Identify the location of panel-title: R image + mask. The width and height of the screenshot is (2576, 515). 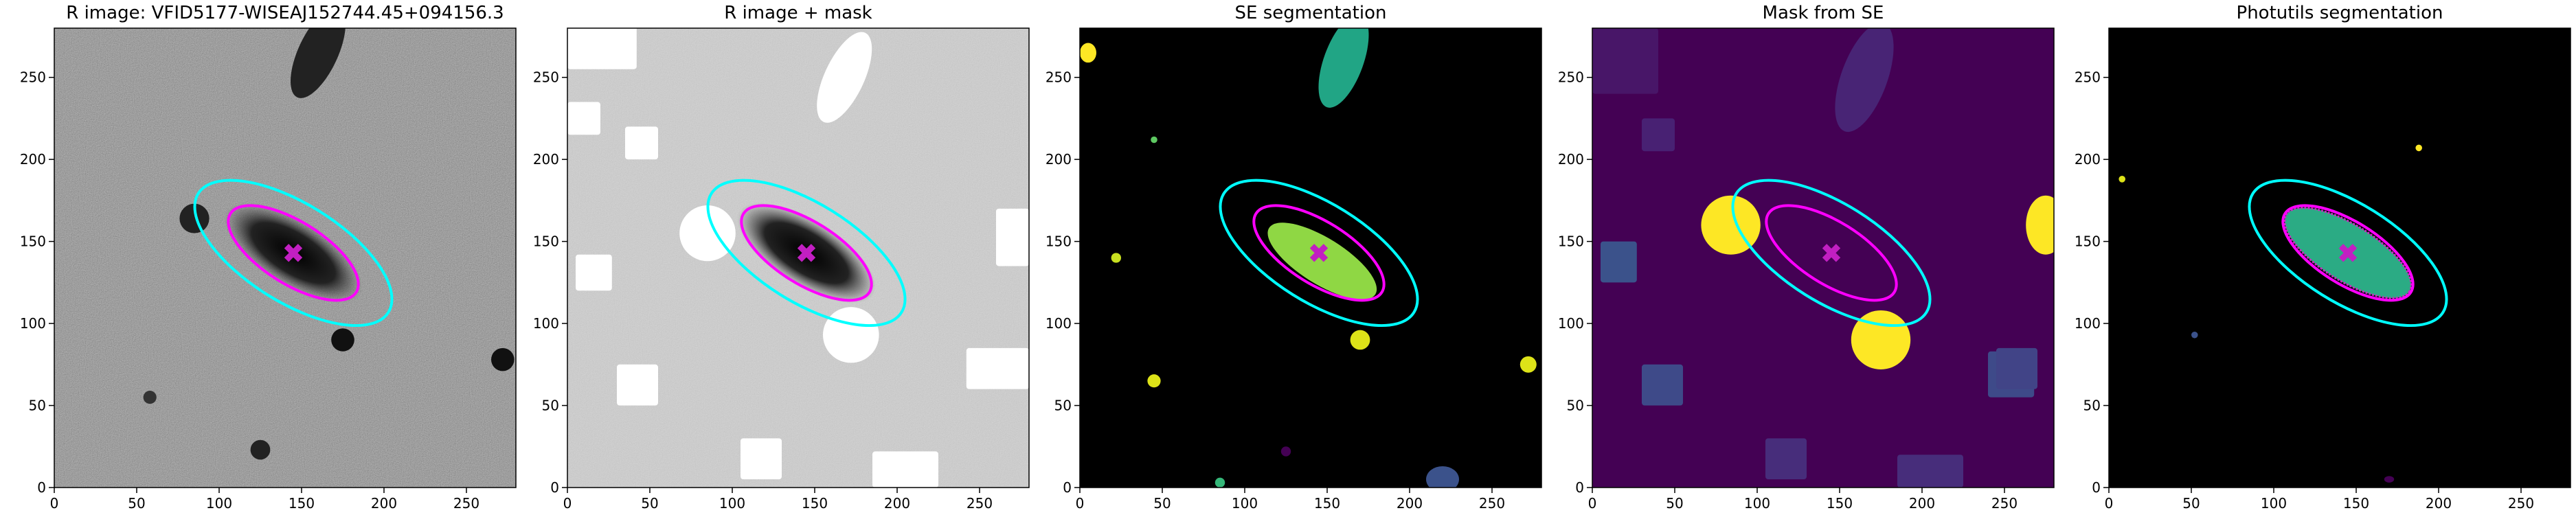
(798, 13).